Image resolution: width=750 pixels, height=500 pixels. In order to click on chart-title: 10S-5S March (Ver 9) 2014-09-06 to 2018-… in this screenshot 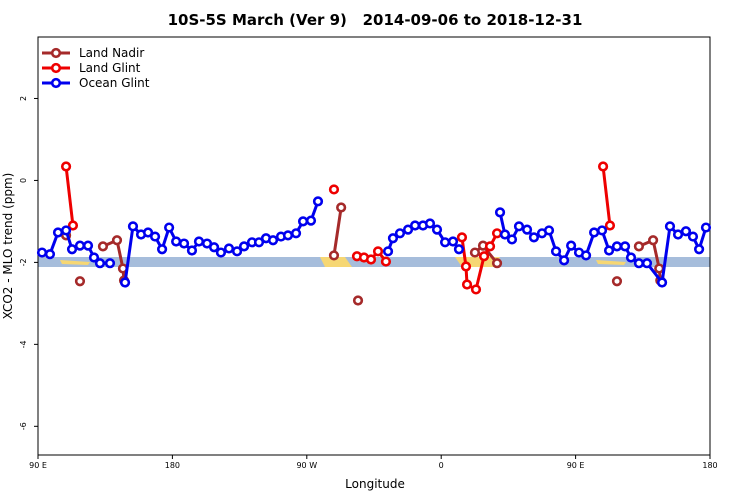, I will do `click(375, 20)`.